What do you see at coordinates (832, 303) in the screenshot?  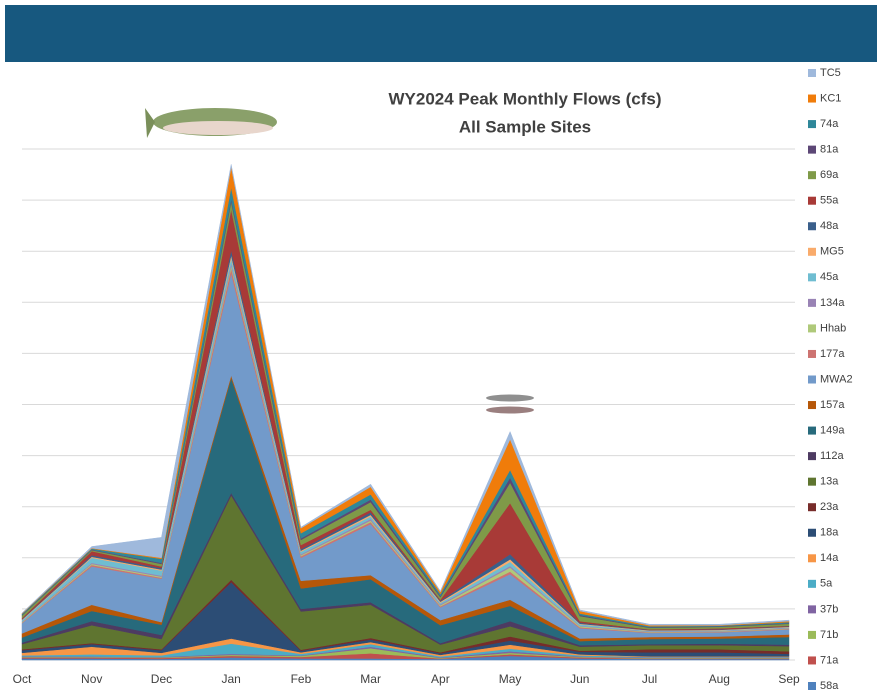 I see `legend-label: 134a` at bounding box center [832, 303].